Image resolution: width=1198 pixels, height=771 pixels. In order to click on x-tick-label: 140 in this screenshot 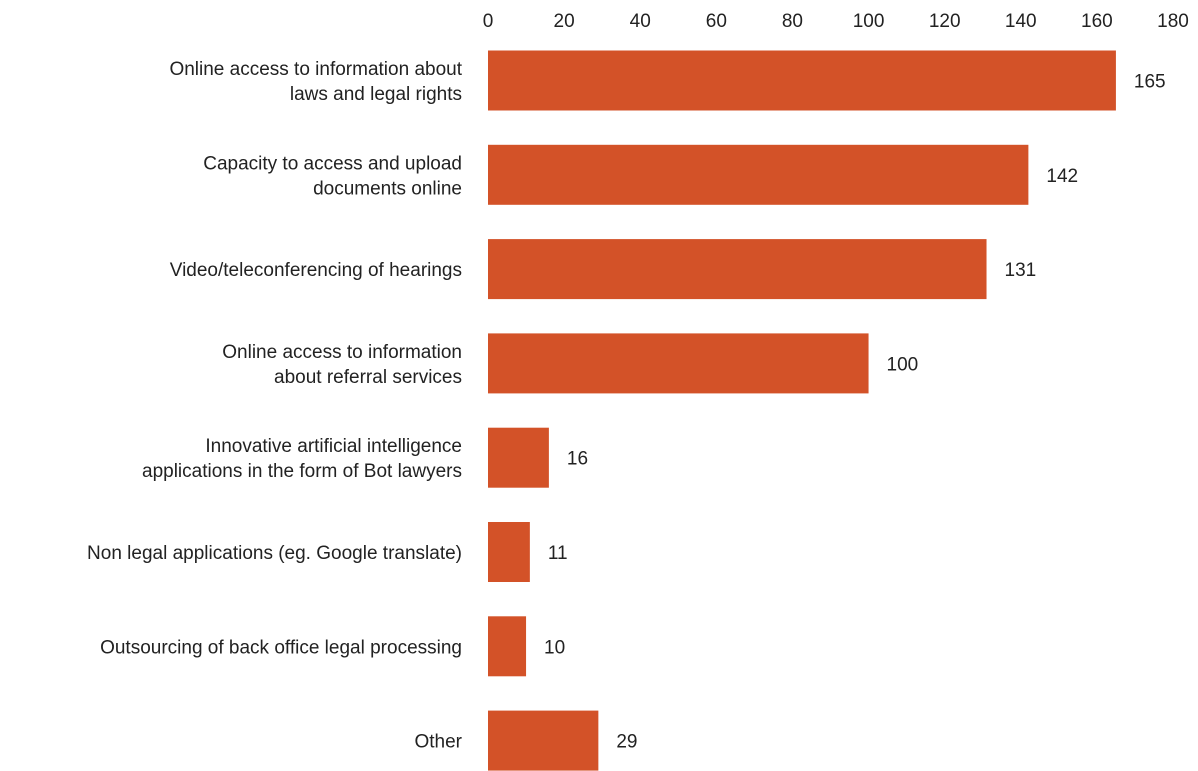, I will do `click(1021, 21)`.